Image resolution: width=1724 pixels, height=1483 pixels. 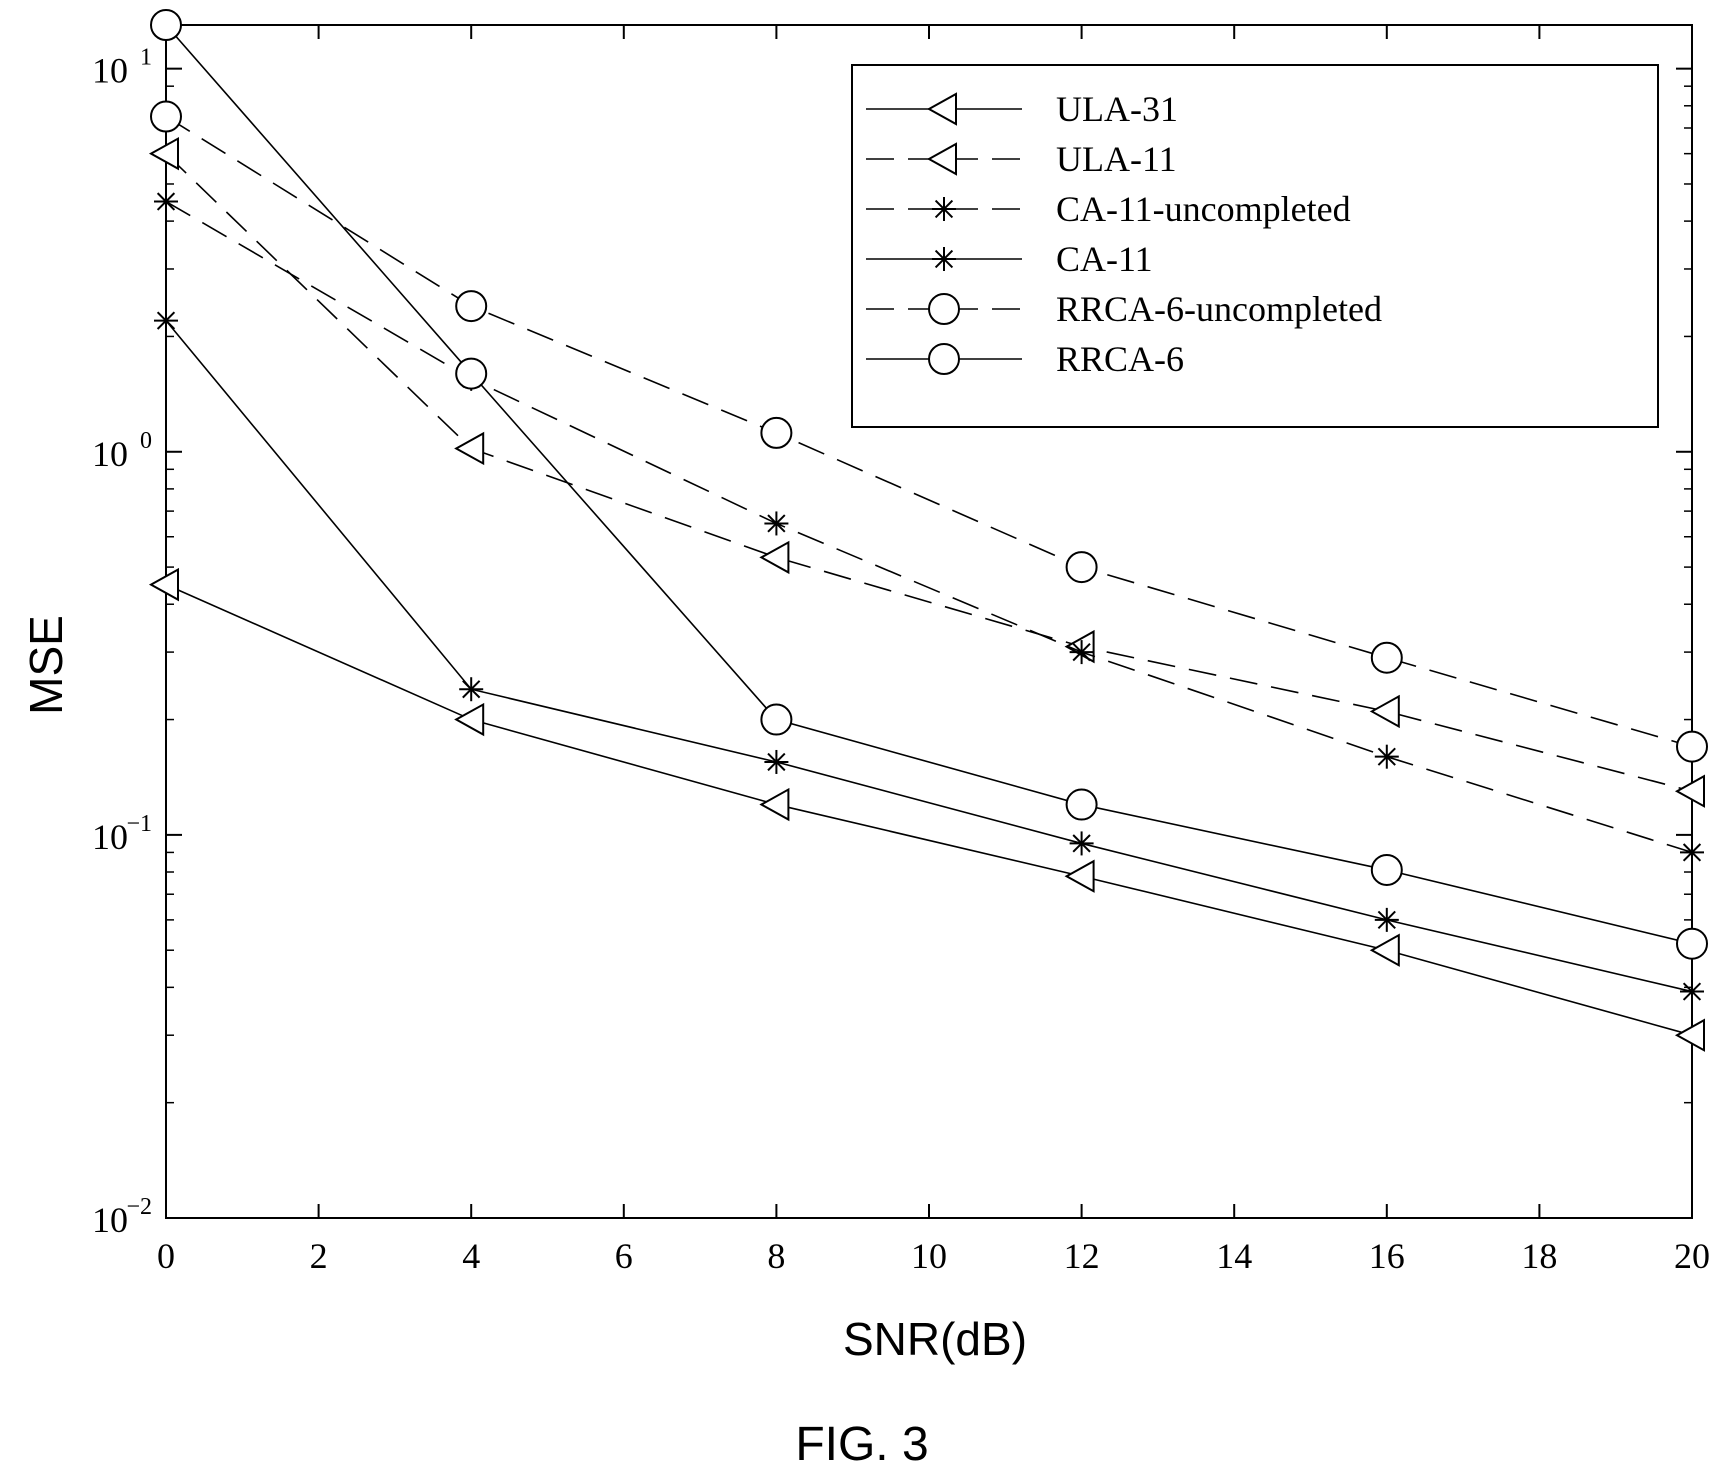 I want to click on legend-label: RRCA-6, so click(x=1120, y=359).